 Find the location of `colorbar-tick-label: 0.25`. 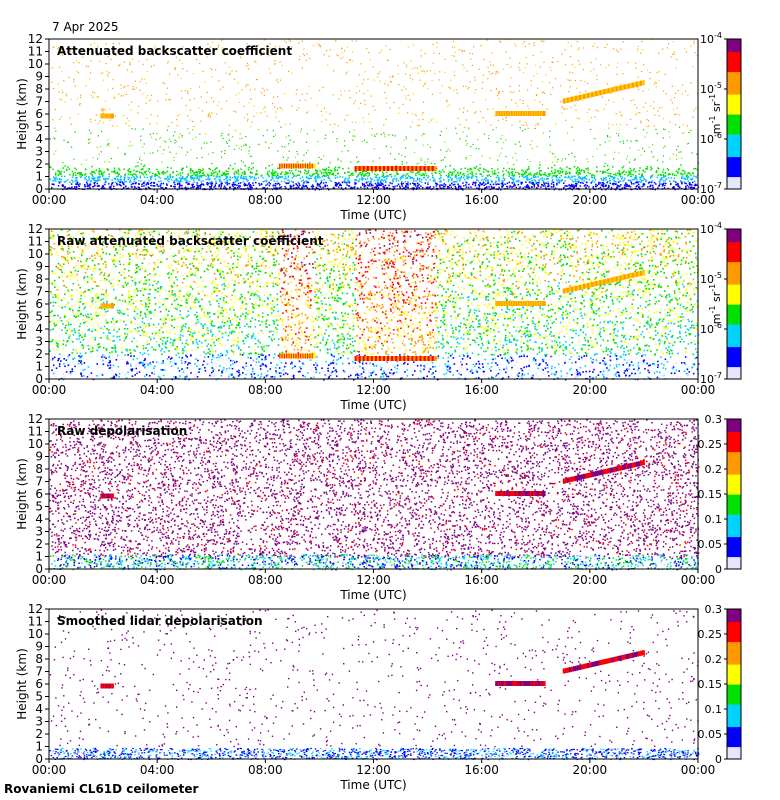

colorbar-tick-label: 0.25 is located at coordinates (710, 634).